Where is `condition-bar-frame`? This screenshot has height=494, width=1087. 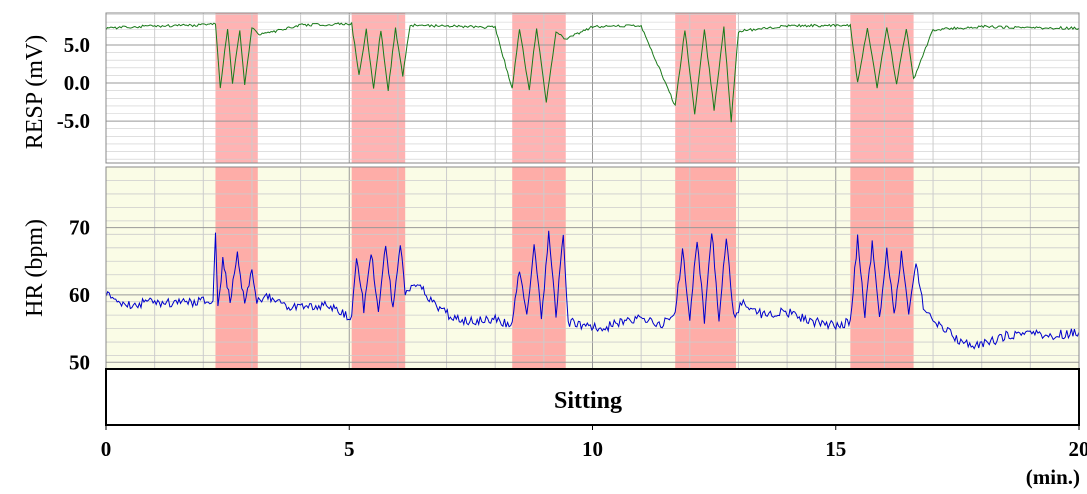 condition-bar-frame is located at coordinates (592, 397).